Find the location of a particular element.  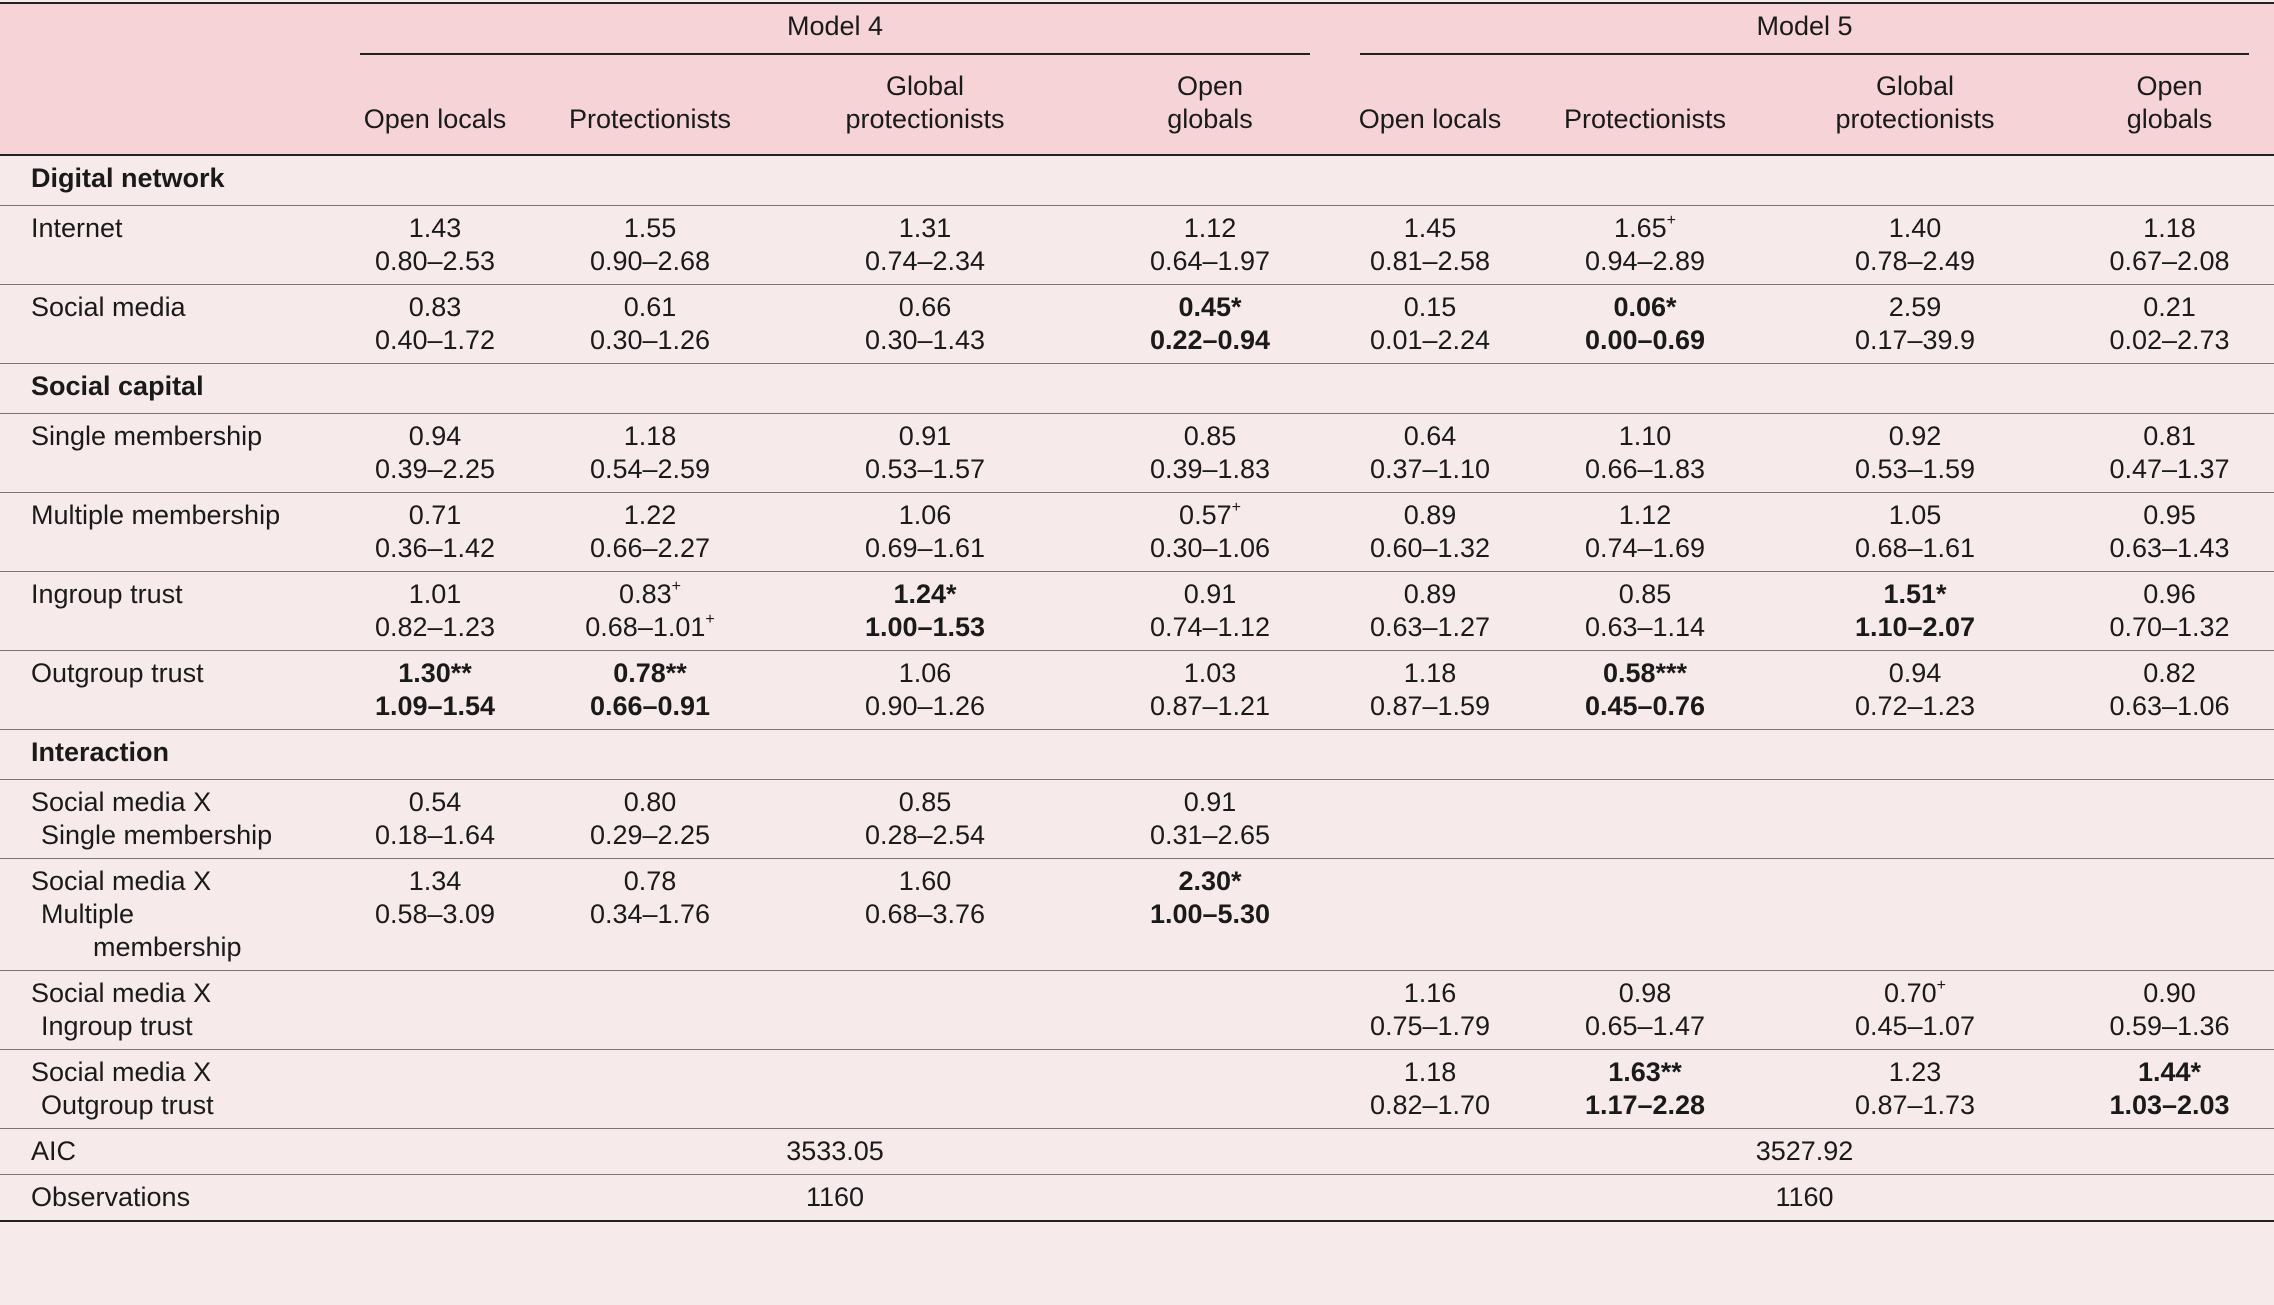

confidence-interval: 0.00–0.69 is located at coordinates (1645, 339).